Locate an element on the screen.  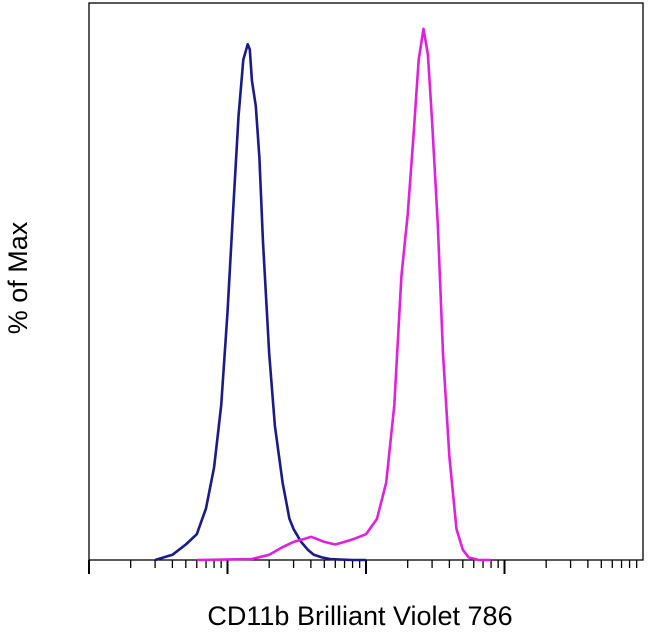
x-axis-label: CD11b Brilliant Violet 786 is located at coordinates (359, 616).